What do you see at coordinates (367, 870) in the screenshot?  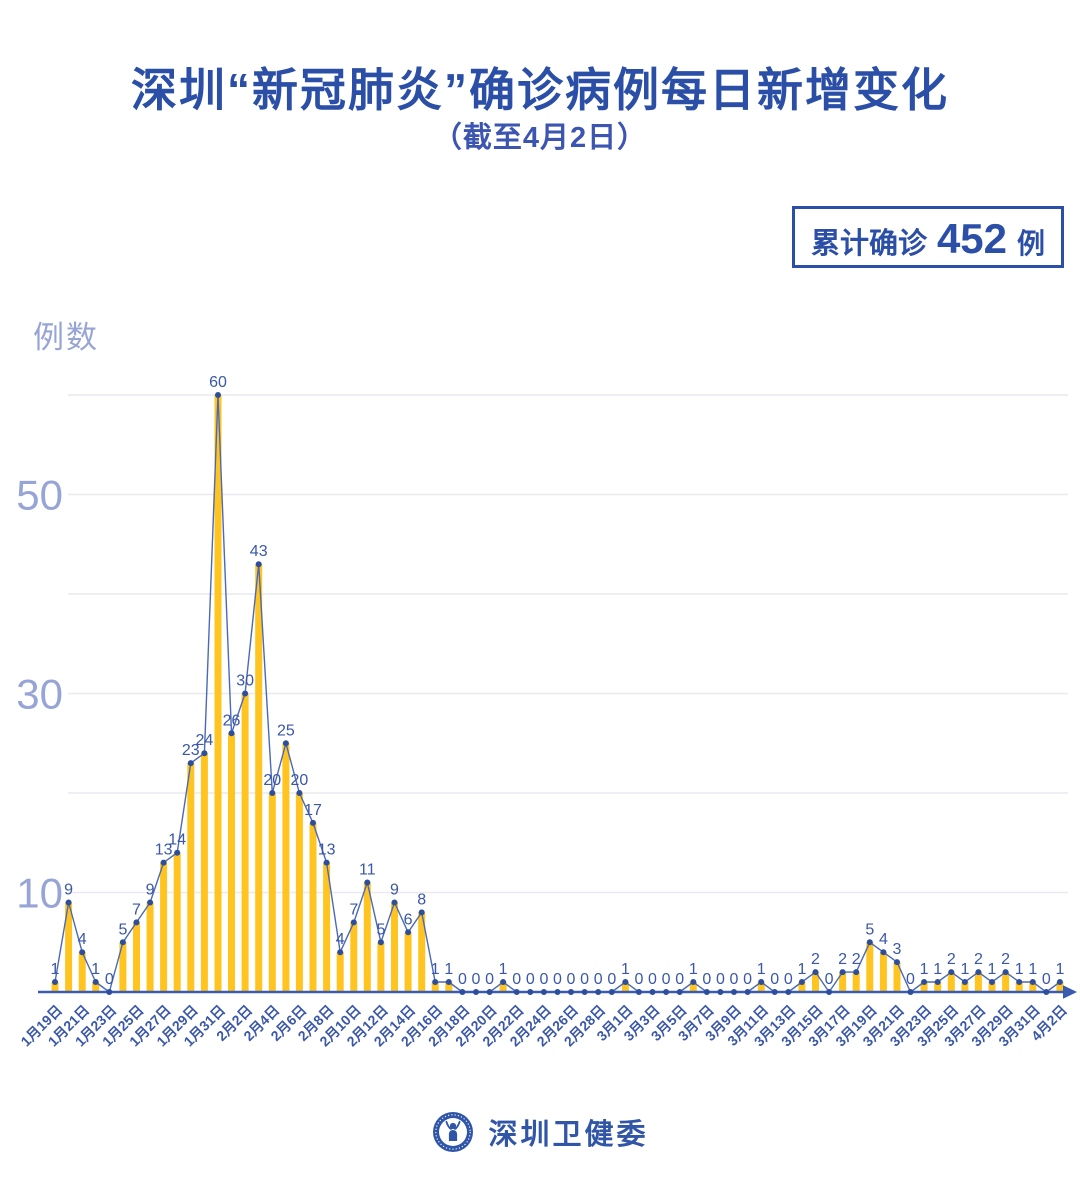 I see `svg-text: 11` at bounding box center [367, 870].